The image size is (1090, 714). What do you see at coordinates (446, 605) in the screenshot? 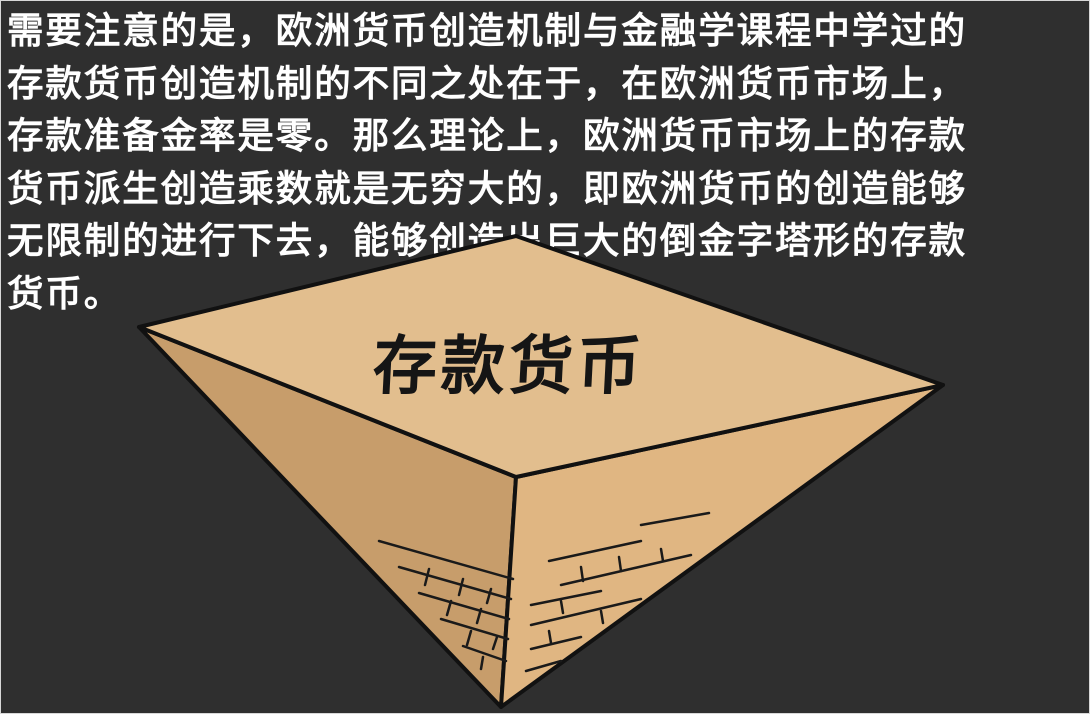
I see `left-face-bricks` at bounding box center [446, 605].